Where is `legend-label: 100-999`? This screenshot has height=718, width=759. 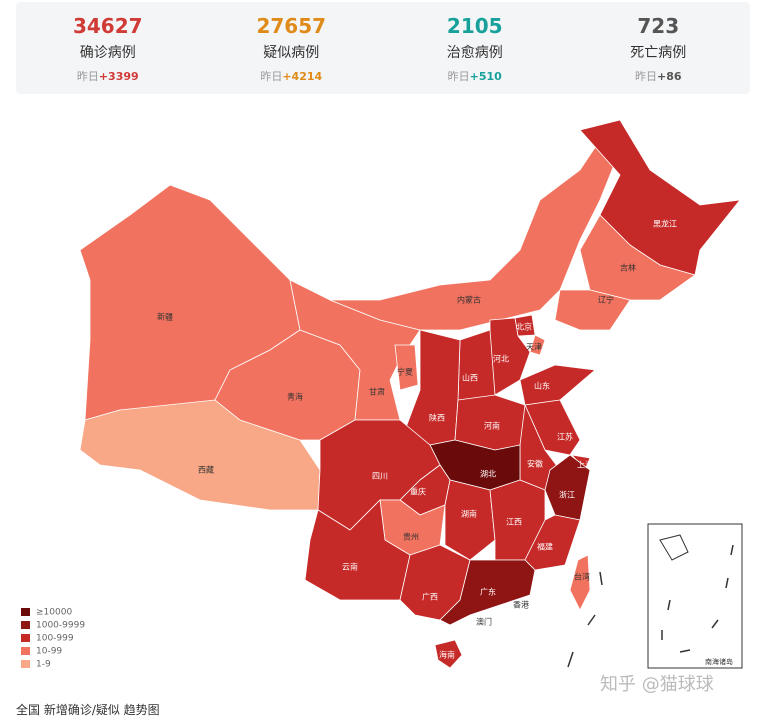
legend-label: 100-999 is located at coordinates (55, 639).